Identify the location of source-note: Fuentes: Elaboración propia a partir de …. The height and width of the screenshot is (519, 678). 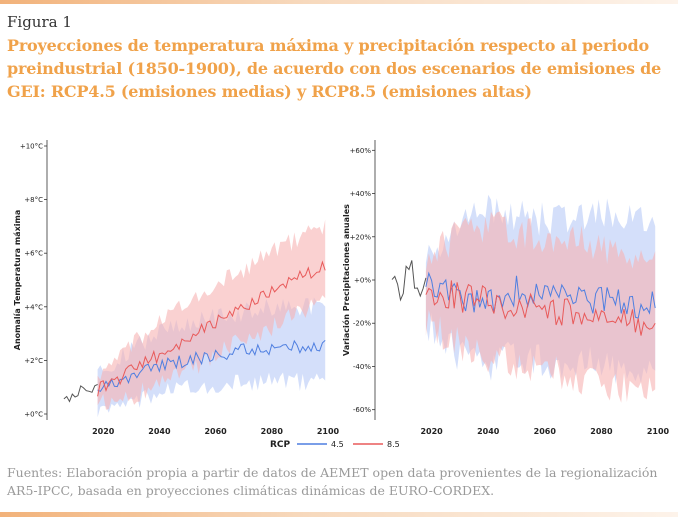
(332, 481).